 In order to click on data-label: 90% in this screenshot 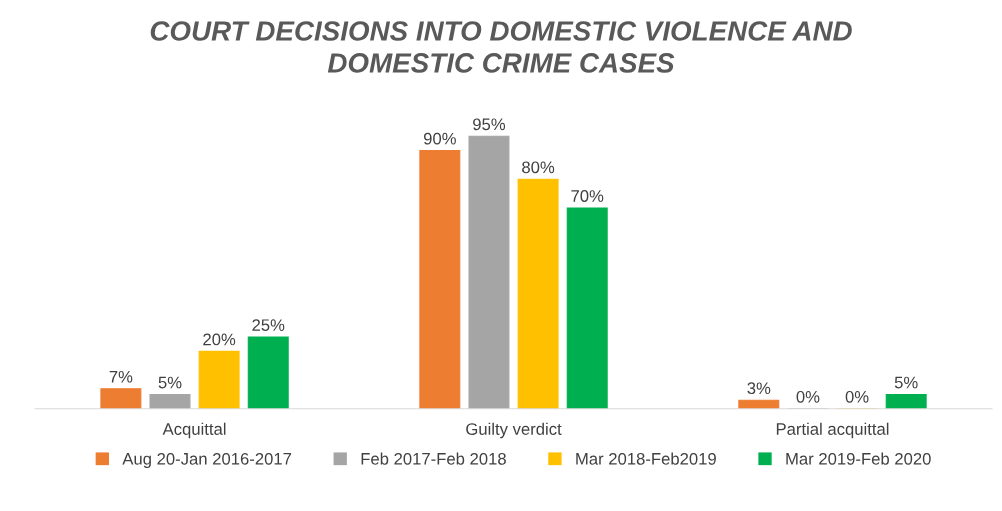, I will do `click(439, 138)`.